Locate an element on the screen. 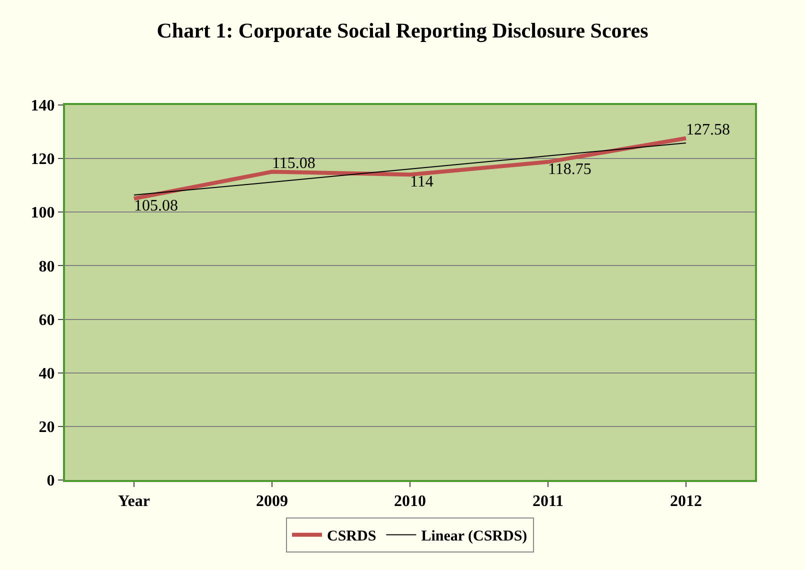 The image size is (805, 570). data-label: 115.08 is located at coordinates (294, 163).